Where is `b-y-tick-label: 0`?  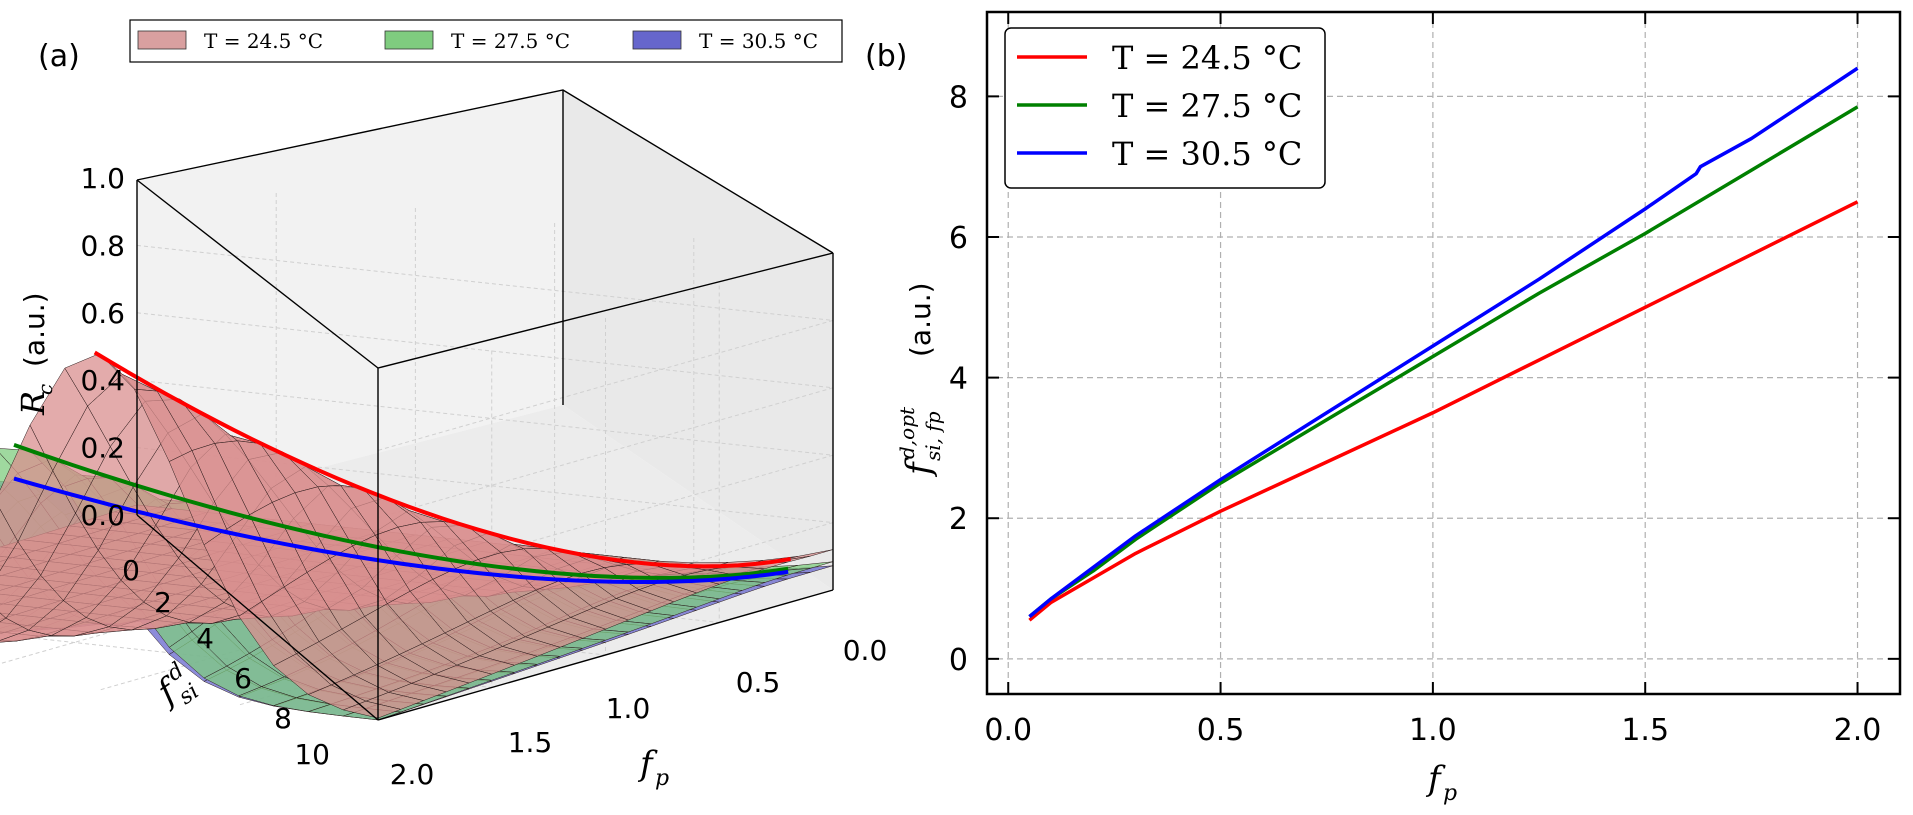
b-y-tick-label: 0 is located at coordinates (958, 660).